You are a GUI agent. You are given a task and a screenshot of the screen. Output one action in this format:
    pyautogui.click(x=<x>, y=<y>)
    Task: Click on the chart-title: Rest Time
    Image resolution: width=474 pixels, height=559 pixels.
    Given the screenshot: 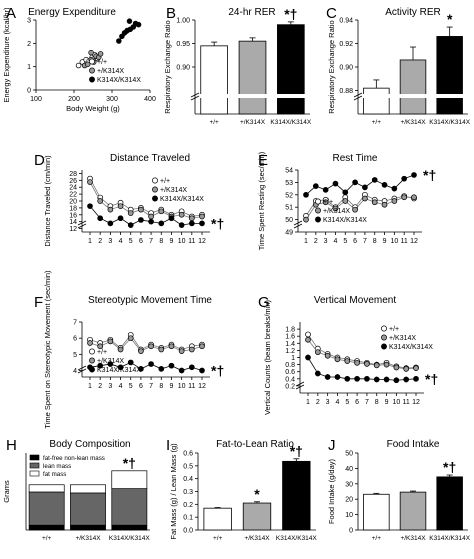 What is the action you would take?
    pyautogui.click(x=354, y=158)
    